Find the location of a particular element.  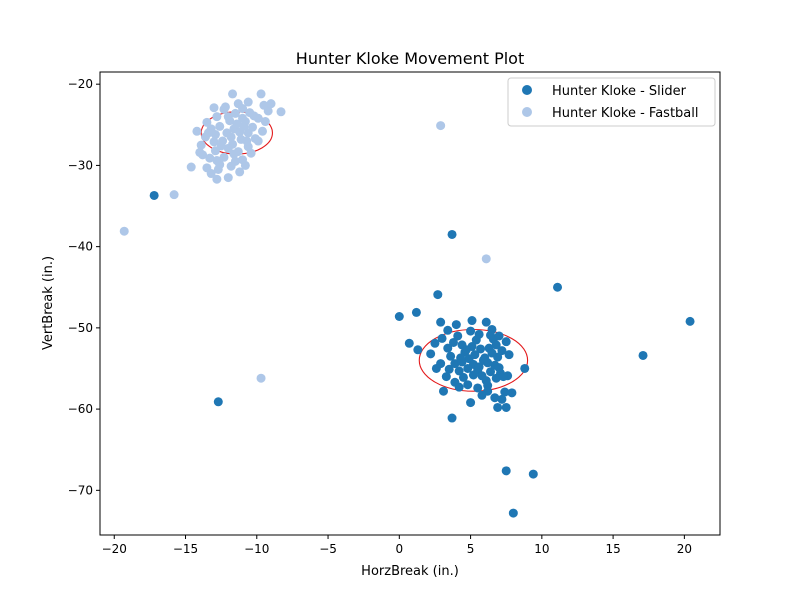

y-axis-ticks: −70 −60 −50 −40 −30 −20 is located at coordinates (84, 287).